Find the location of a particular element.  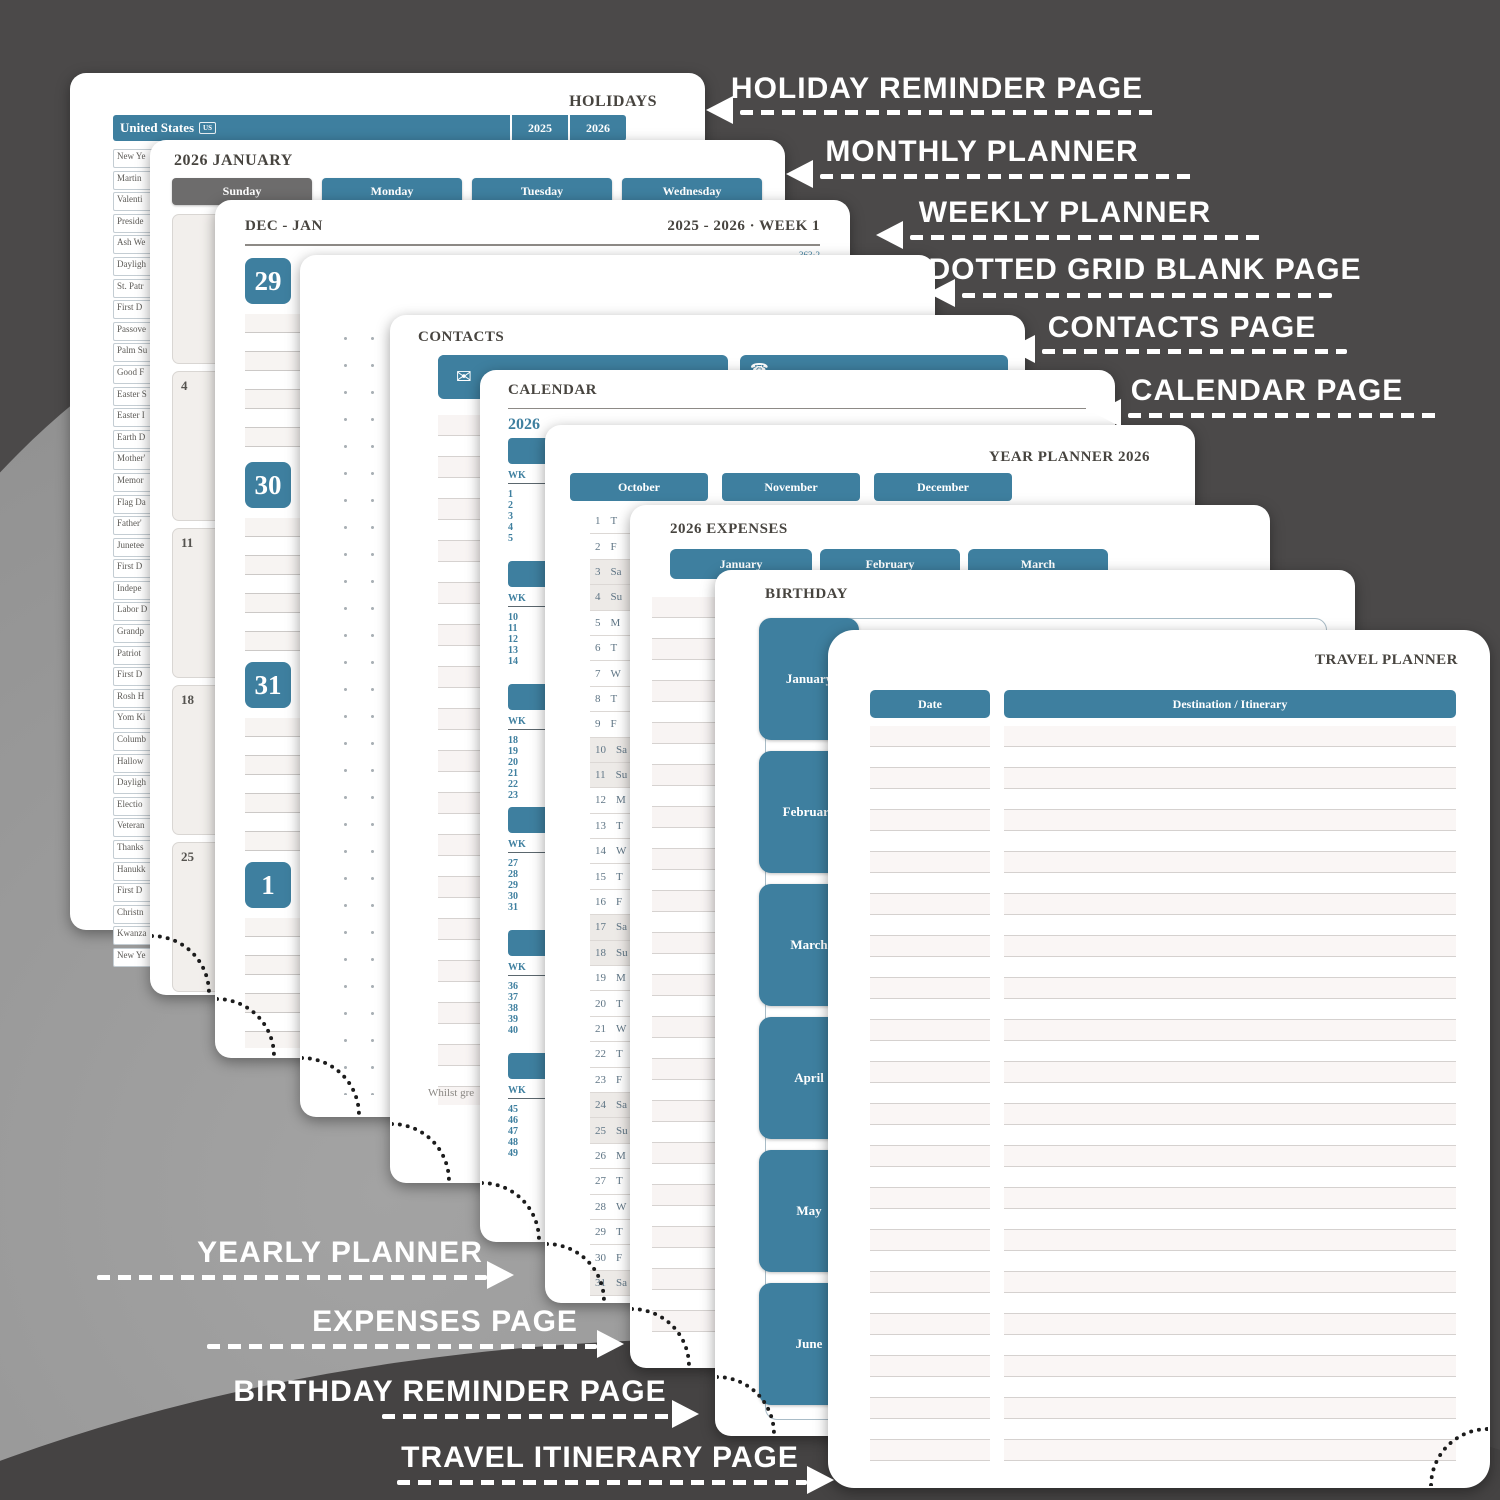

weekly-range: DEC - JAN is located at coordinates (284, 226).